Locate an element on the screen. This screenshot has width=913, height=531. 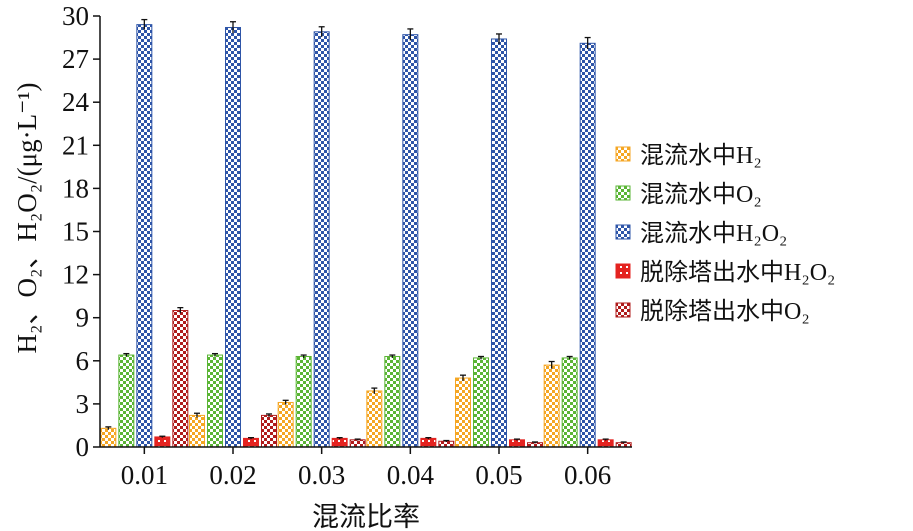
legend-label: 混流水中O₂ is located at coordinates (701, 194).